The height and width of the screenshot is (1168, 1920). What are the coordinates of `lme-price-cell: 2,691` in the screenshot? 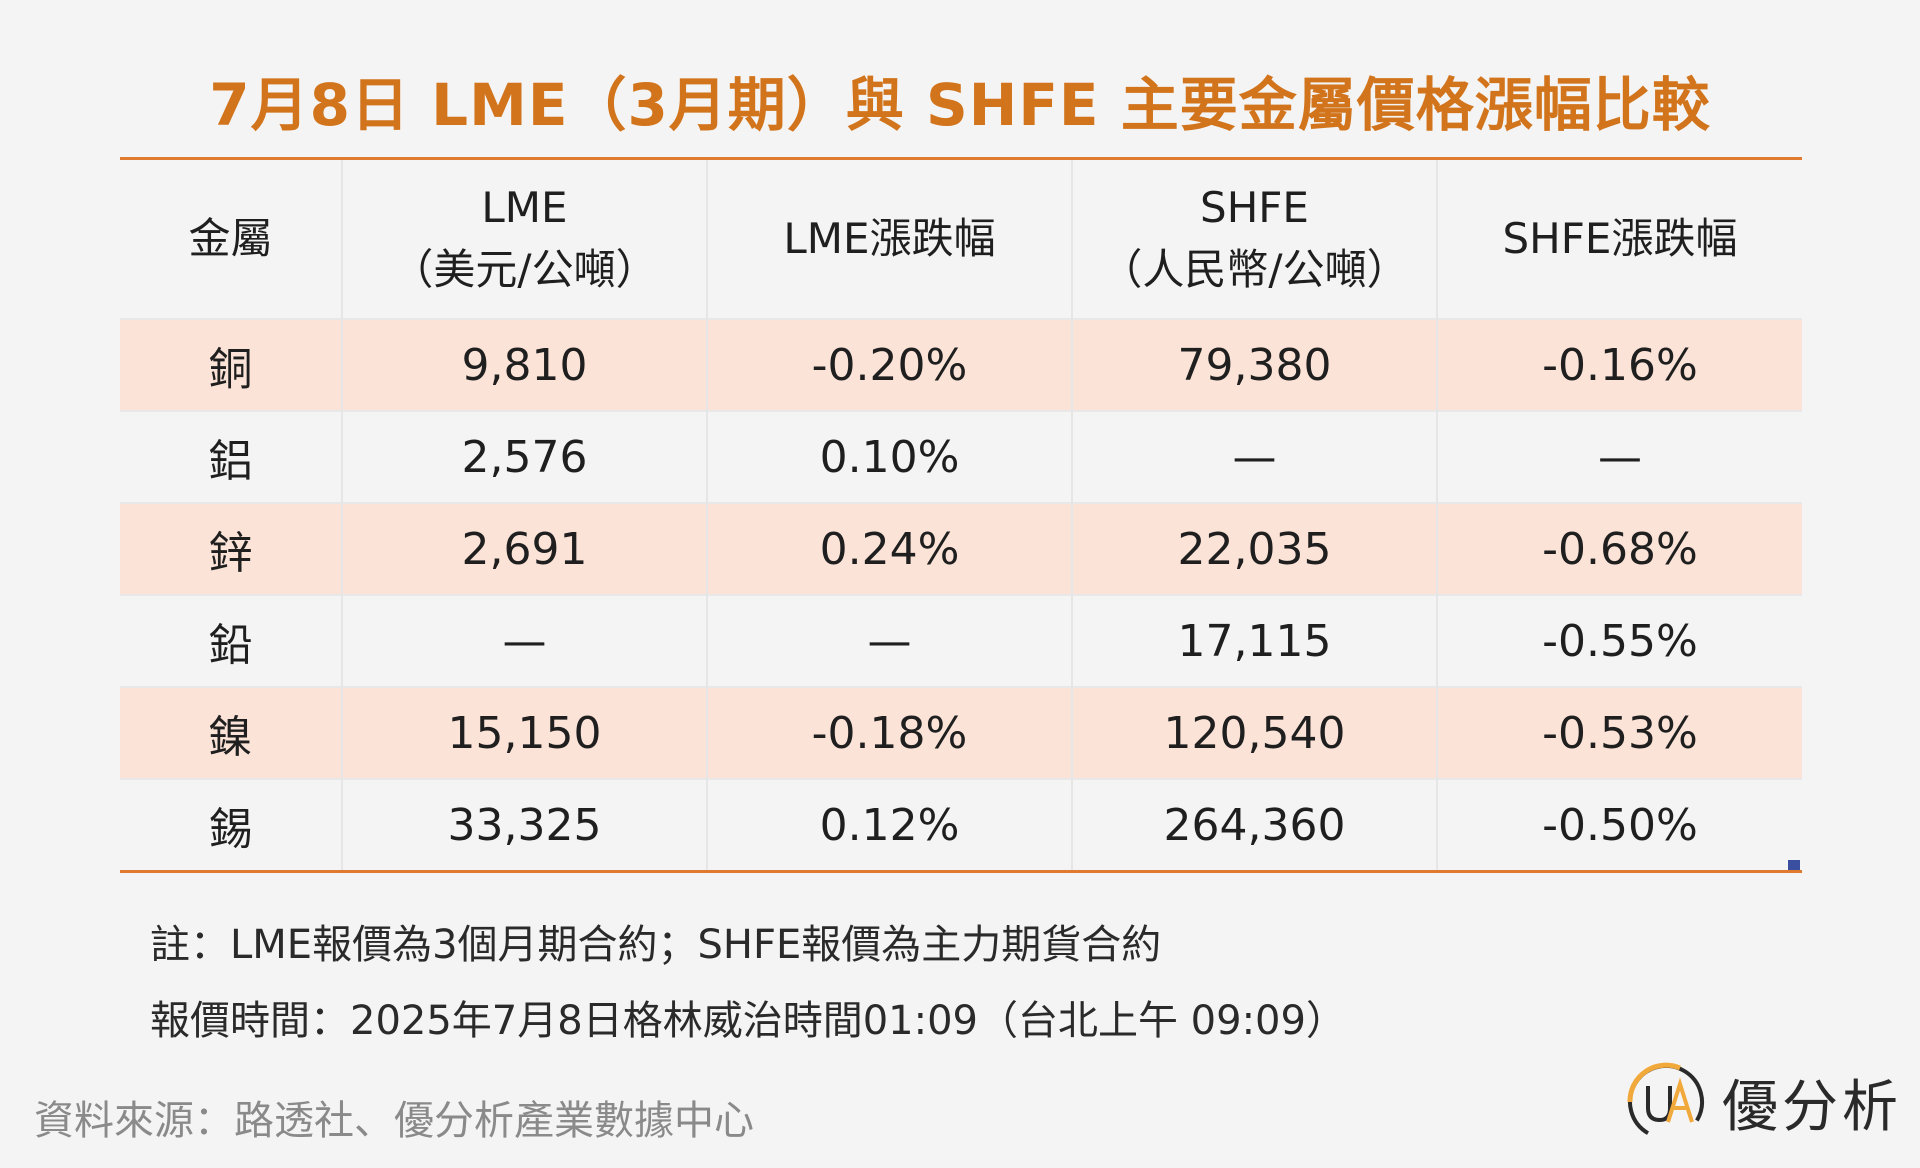 It's located at (524, 548).